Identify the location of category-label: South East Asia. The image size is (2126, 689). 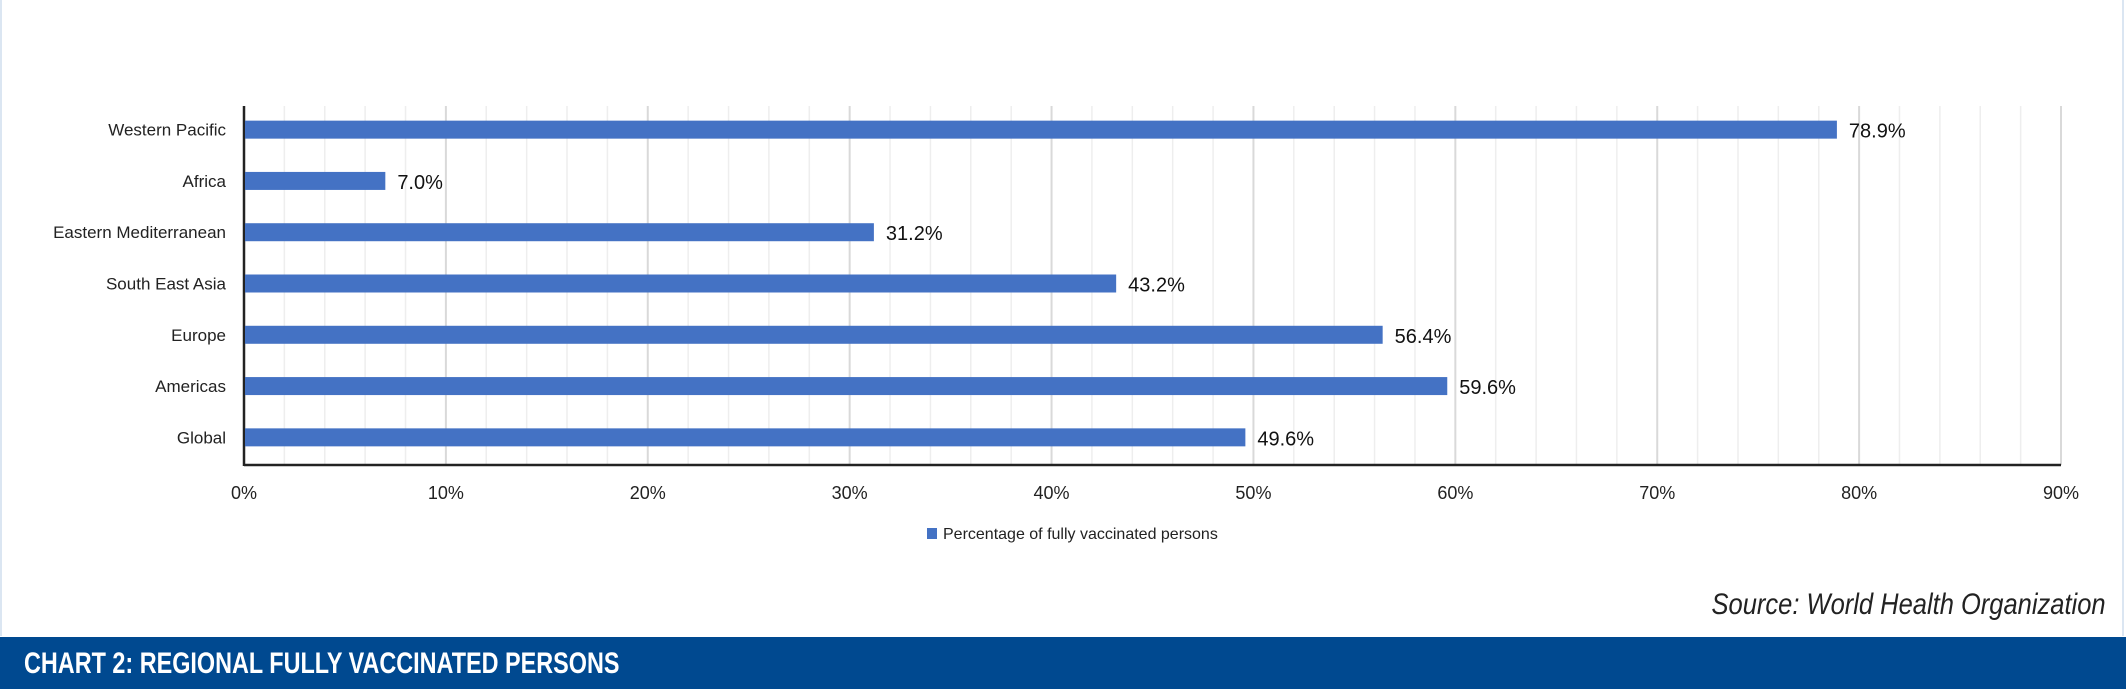
(166, 284).